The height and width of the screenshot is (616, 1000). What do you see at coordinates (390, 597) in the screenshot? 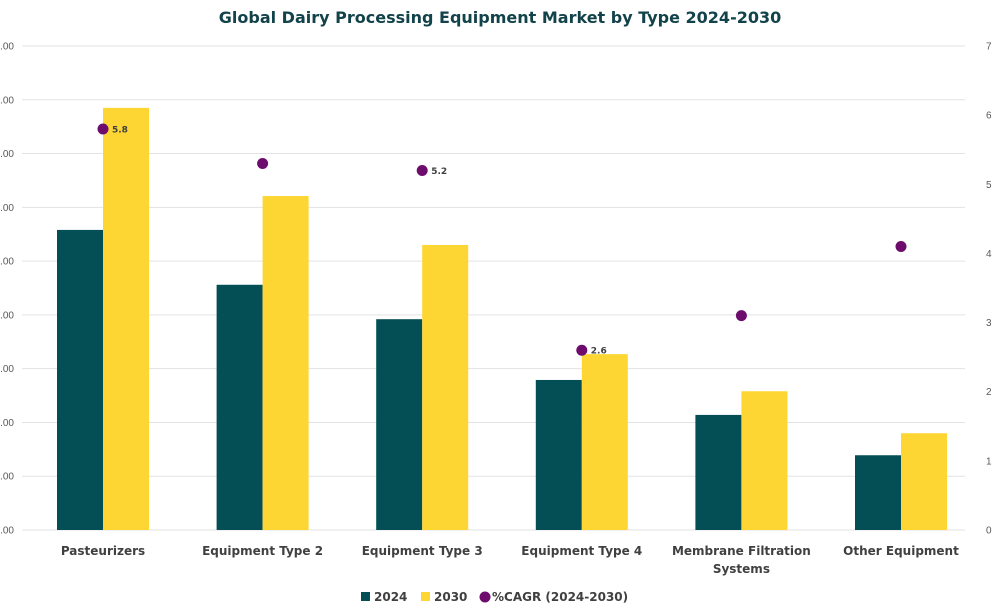
I see `legend-label-2024: 2024` at bounding box center [390, 597].